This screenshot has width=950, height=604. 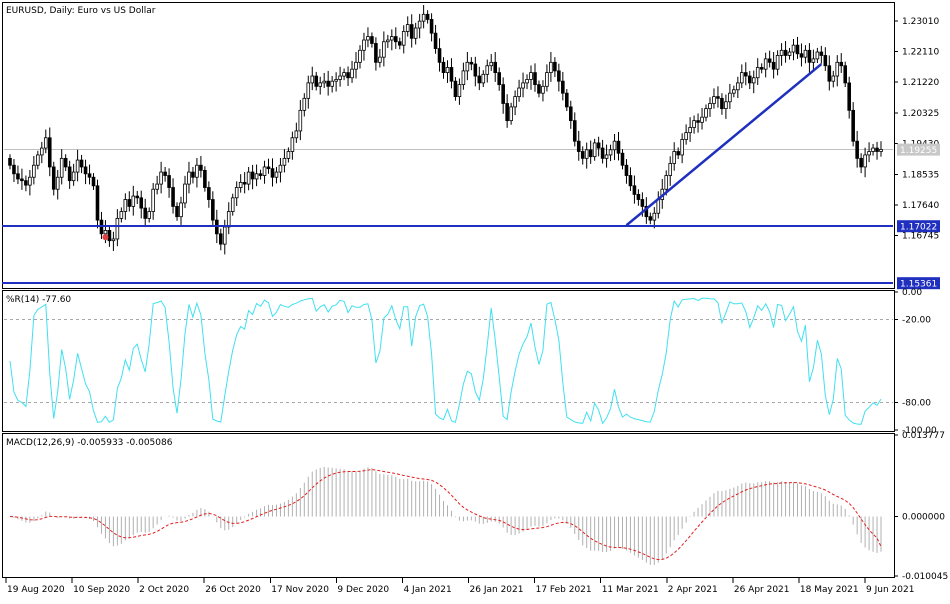 What do you see at coordinates (81, 11) in the screenshot?
I see `chart-title: EURUSD, Daily: Euro vs US Dollar` at bounding box center [81, 11].